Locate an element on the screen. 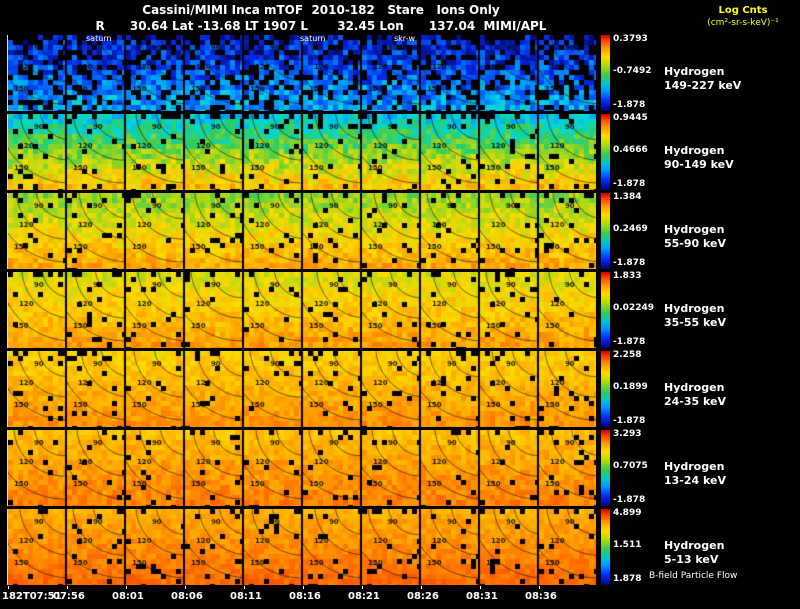  bfield-particle-flow-label: B-field Particle Flow is located at coordinates (693, 576).